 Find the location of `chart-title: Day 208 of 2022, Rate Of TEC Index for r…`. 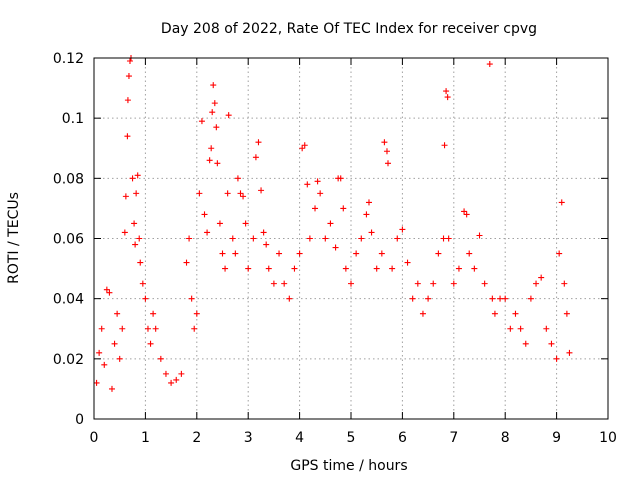

chart-title: Day 208 of 2022, Rate Of TEC Index for r… is located at coordinates (349, 29).